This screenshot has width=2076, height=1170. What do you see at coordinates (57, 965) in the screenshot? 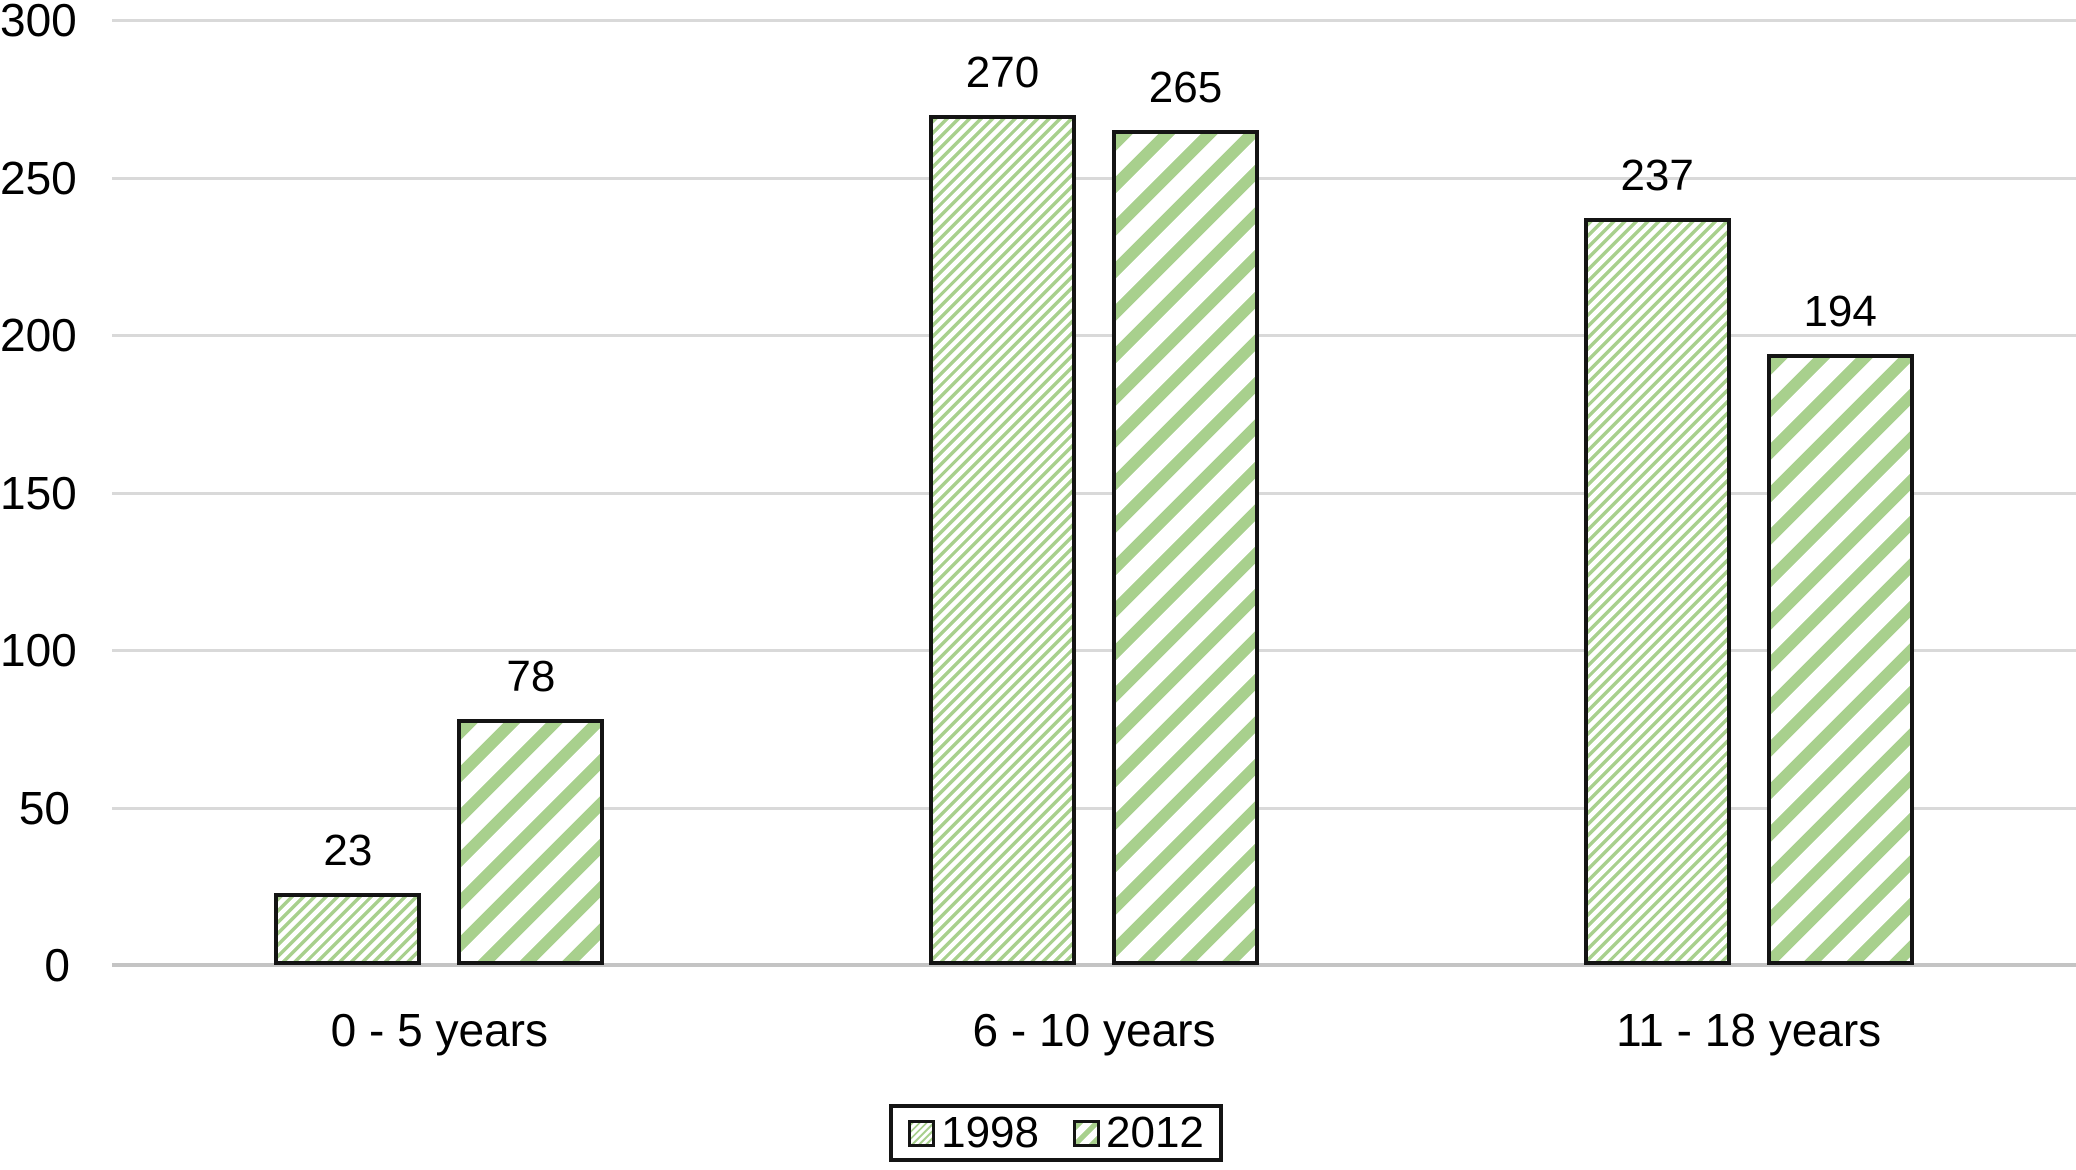
I see `y-axis-tick-label: 0` at bounding box center [57, 965].